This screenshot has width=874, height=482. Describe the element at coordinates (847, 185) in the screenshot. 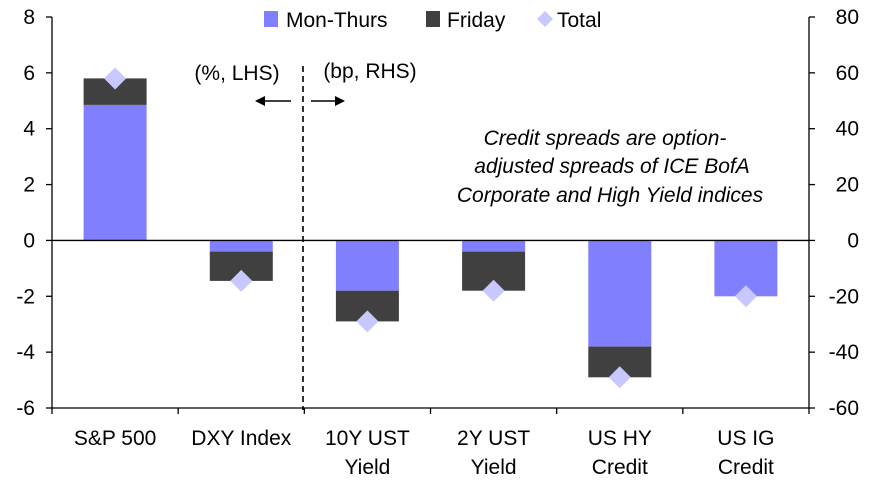

I see `right-tick-label-3: 20` at that location.